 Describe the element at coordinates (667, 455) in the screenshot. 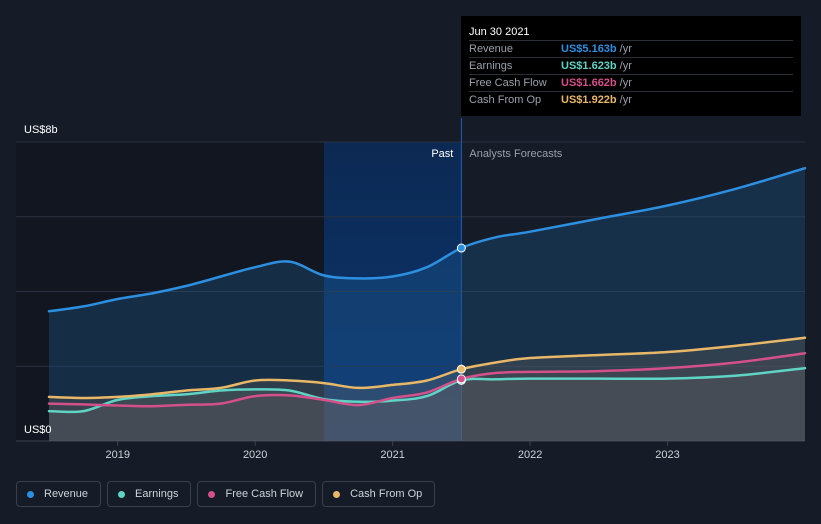

I see `x-tick-label: 2023` at that location.